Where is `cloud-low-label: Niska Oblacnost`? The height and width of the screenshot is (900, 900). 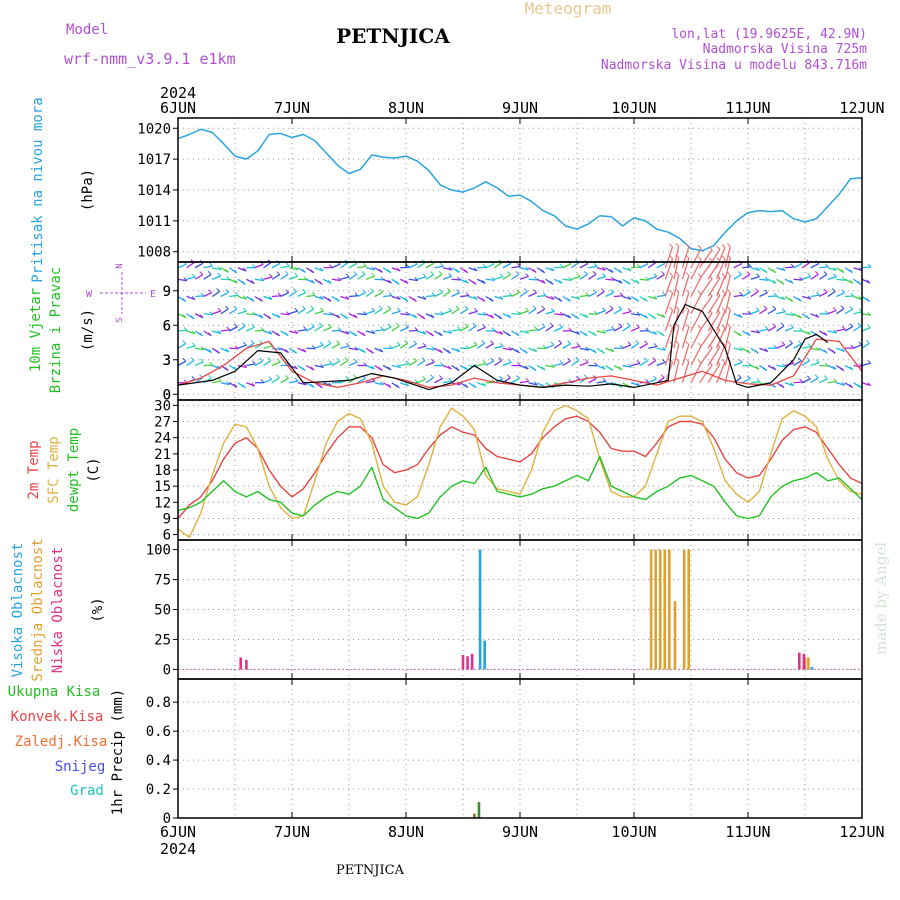
cloud-low-label: Niska Oblacnost is located at coordinates (58, 610).